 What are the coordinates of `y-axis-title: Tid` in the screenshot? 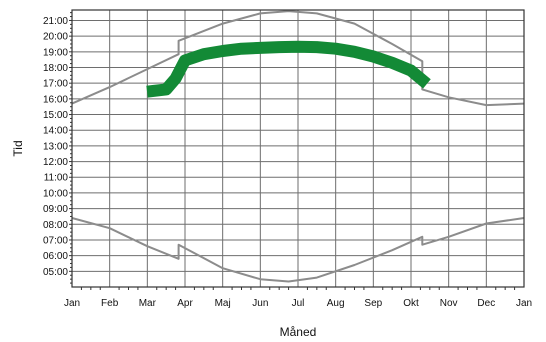 It's located at (18, 148).